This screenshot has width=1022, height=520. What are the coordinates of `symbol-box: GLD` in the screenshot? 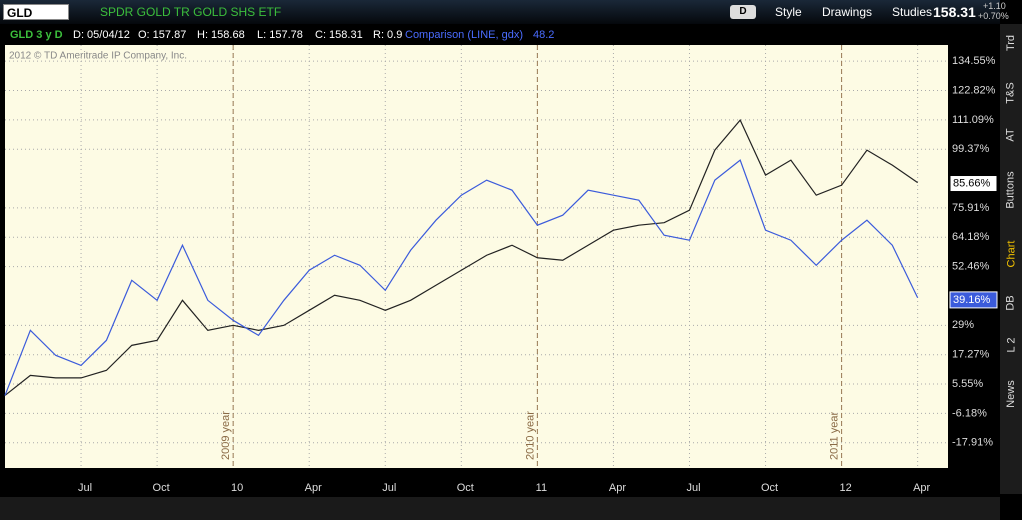 It's located at (36, 12).